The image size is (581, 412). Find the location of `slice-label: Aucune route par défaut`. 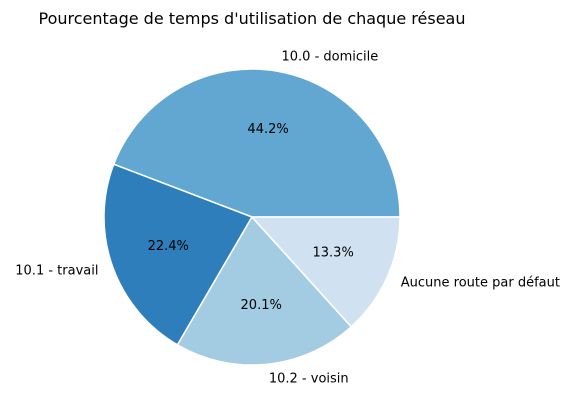

slice-label: Aucune route par défaut is located at coordinates (480, 283).